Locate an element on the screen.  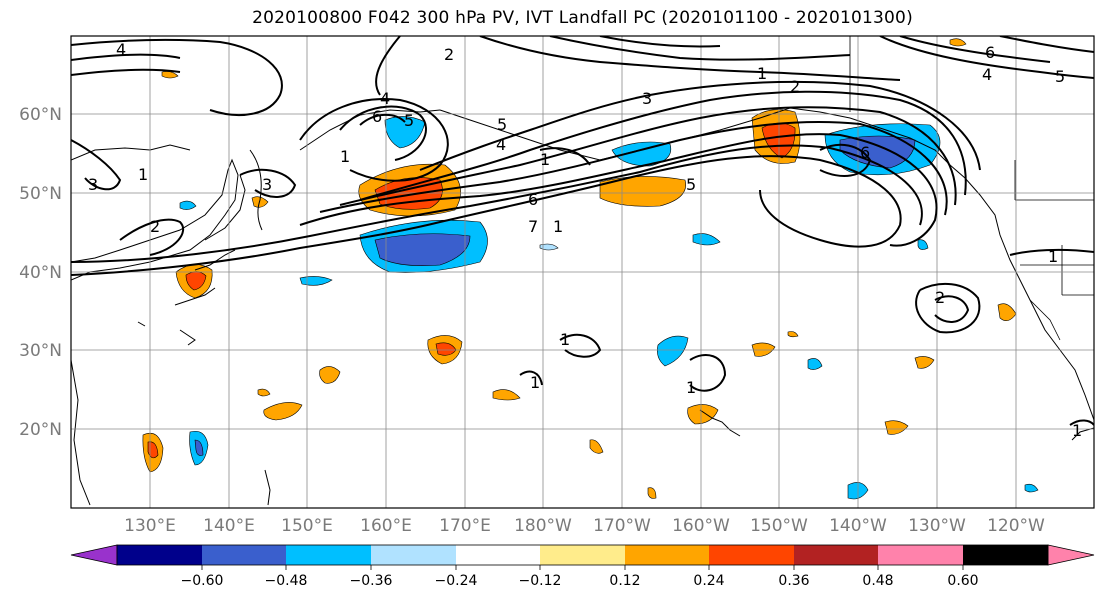
lon-label: 180°W is located at coordinates (543, 526).